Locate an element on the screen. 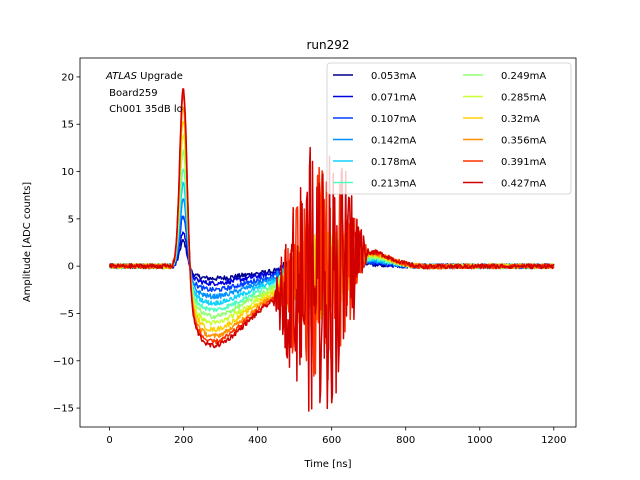 The image size is (640, 480). legend-label: 0.32mA is located at coordinates (520, 119).